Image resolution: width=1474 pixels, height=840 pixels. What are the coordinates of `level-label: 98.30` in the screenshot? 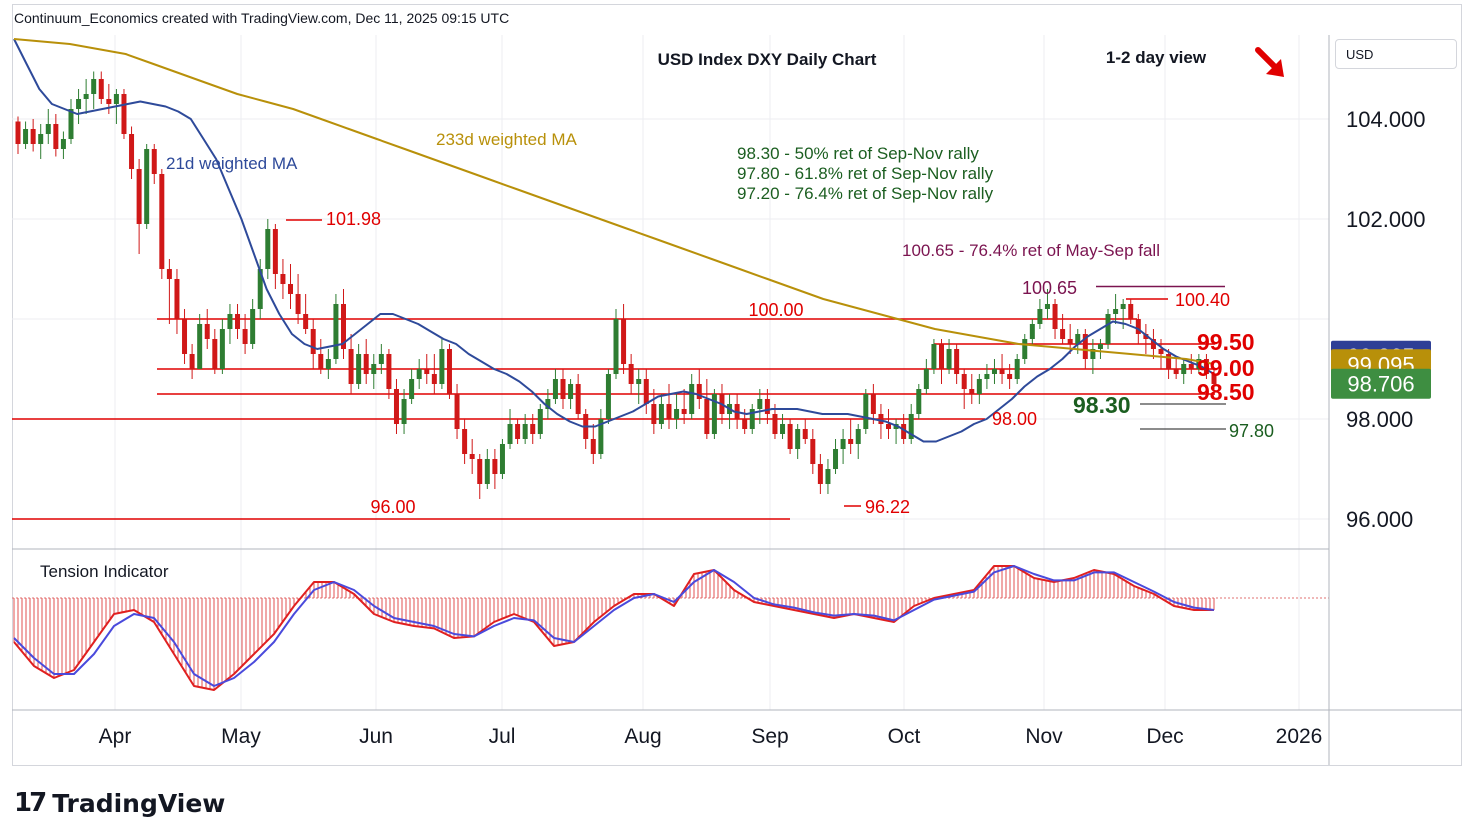 It's located at (1102, 405).